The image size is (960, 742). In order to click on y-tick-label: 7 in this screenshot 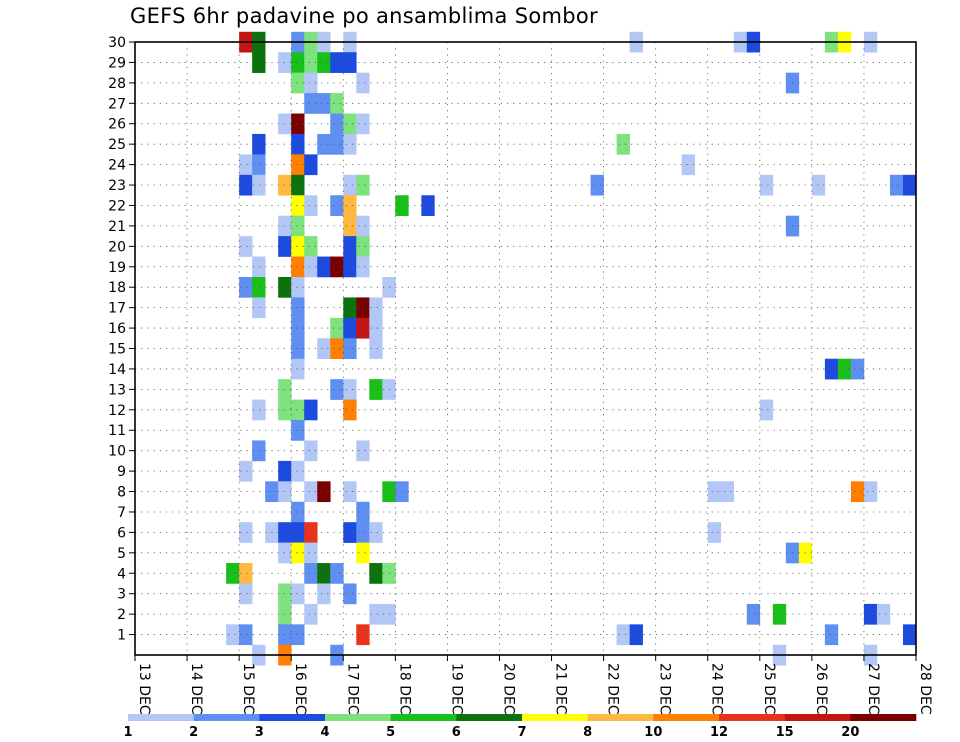, I will do `click(121, 513)`.